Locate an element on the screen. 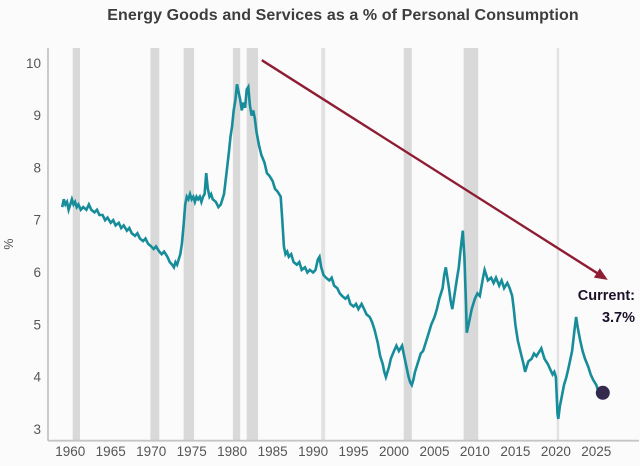  current-annotation: Current: 3.7% is located at coordinates (606, 307).